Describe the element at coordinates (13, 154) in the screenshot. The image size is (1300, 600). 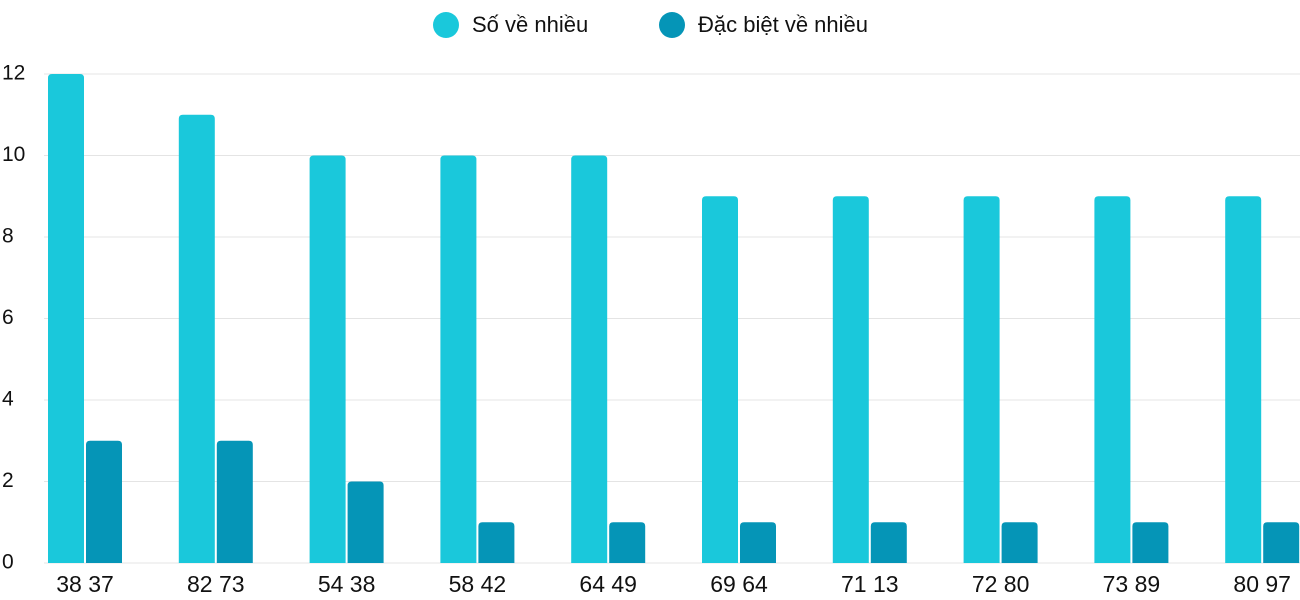
I see `y-tick-label: 10` at that location.